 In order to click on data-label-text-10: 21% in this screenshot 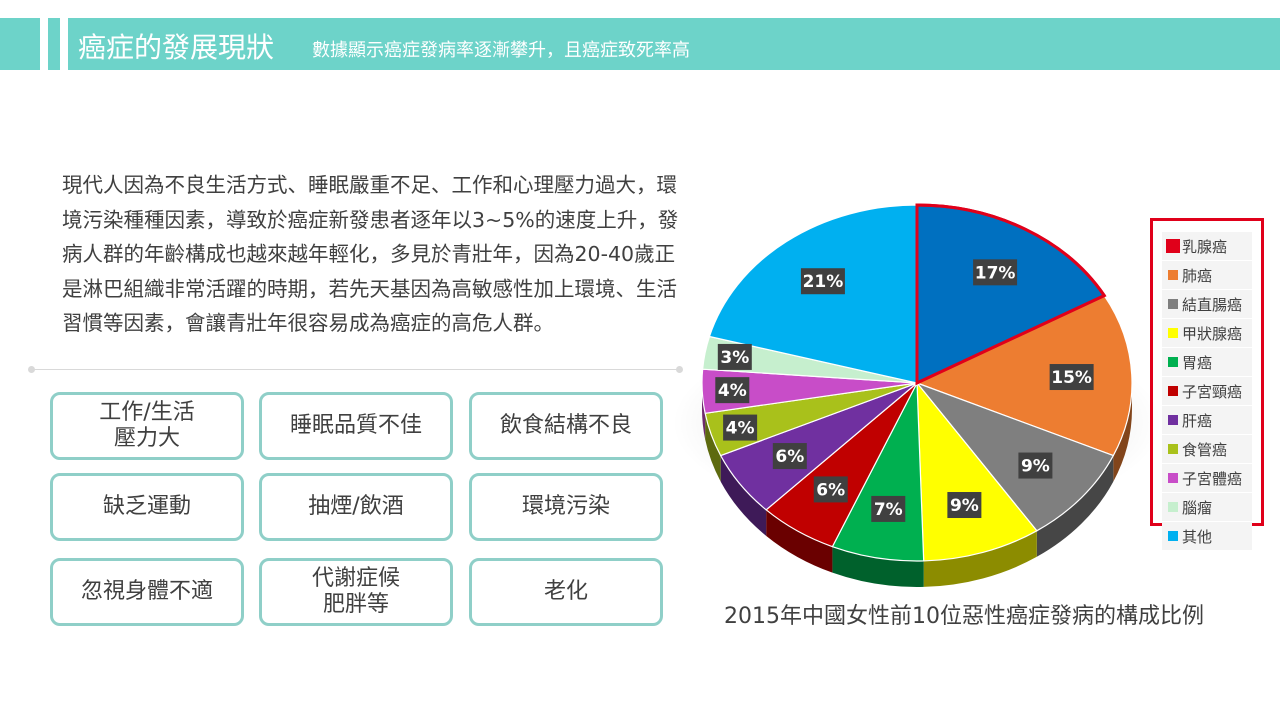, I will do `click(823, 282)`.